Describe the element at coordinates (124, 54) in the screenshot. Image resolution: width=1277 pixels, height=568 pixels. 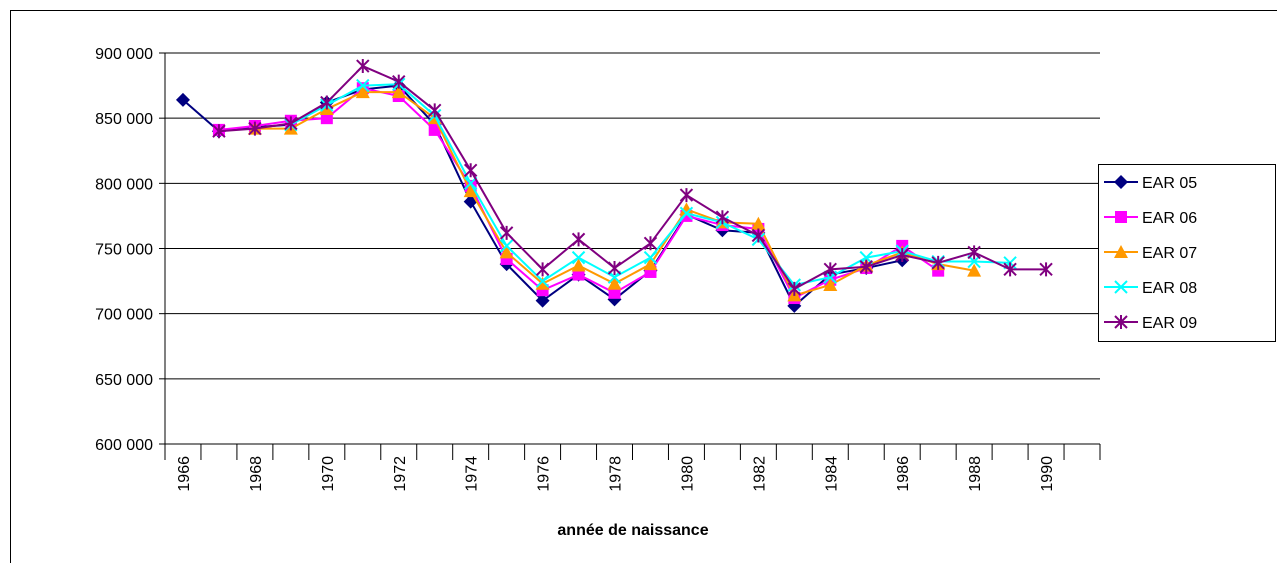
I see `y-tick-label: 900 000` at that location.